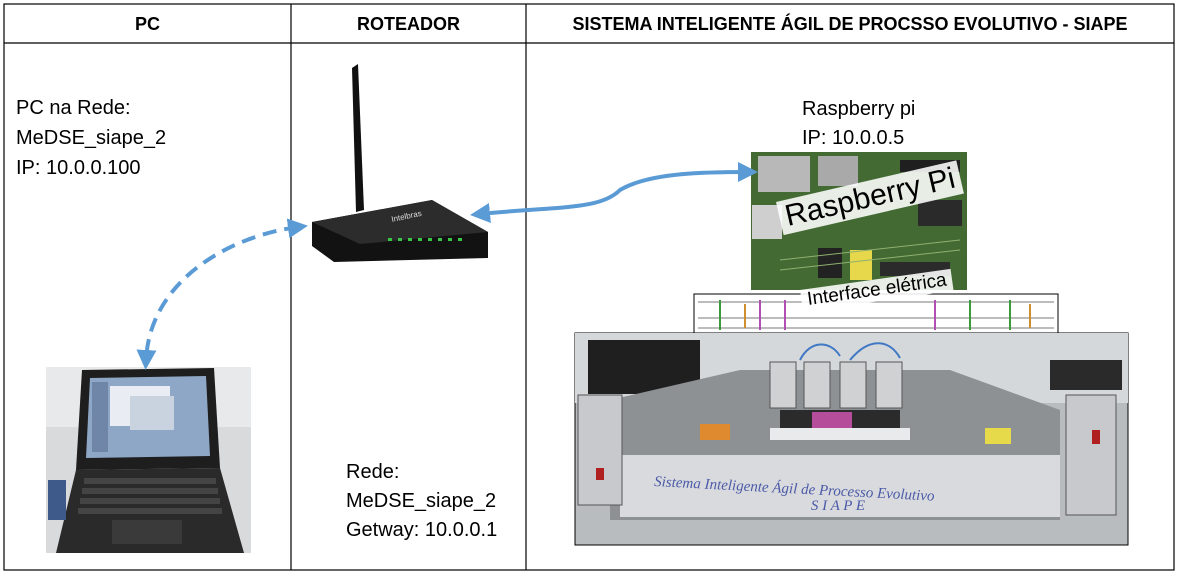 This screenshot has width=1178, height=574. What do you see at coordinates (421, 501) in the screenshot?
I see `router-network-name: MeDSE_siape_2` at bounding box center [421, 501].